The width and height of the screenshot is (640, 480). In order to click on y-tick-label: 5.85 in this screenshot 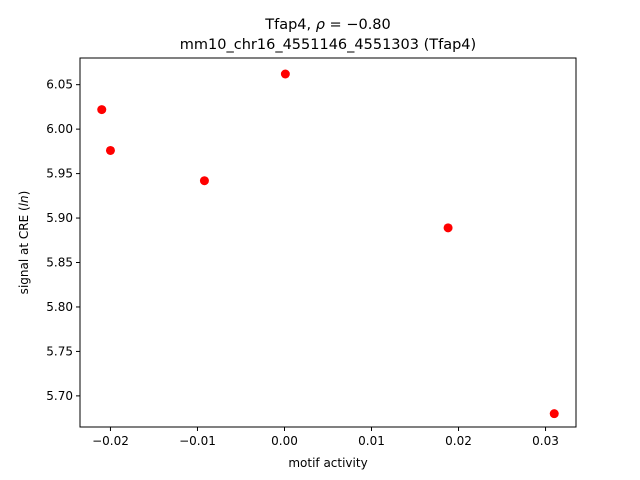, I will do `click(59, 263)`.